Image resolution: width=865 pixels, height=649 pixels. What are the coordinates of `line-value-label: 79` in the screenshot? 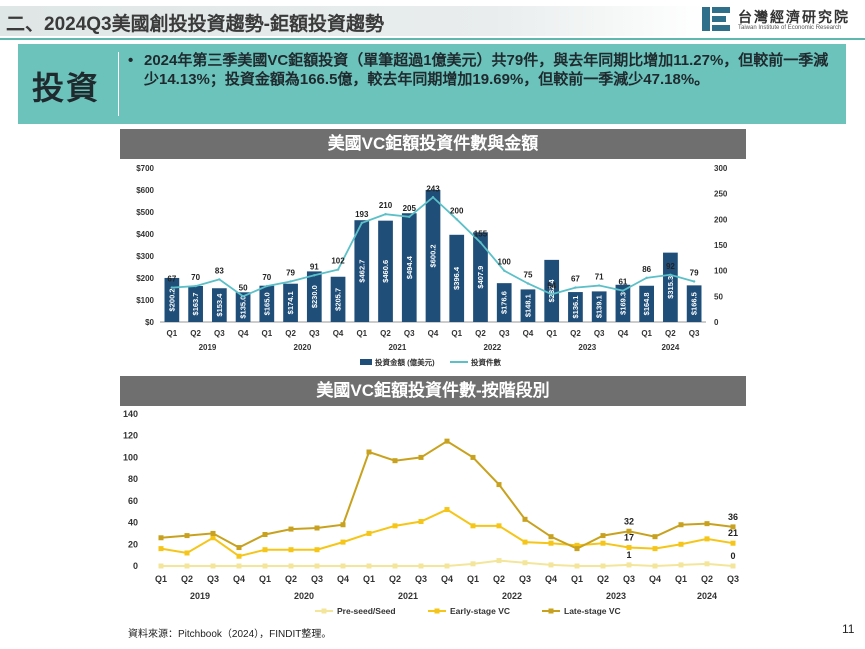 It's located at (290, 272).